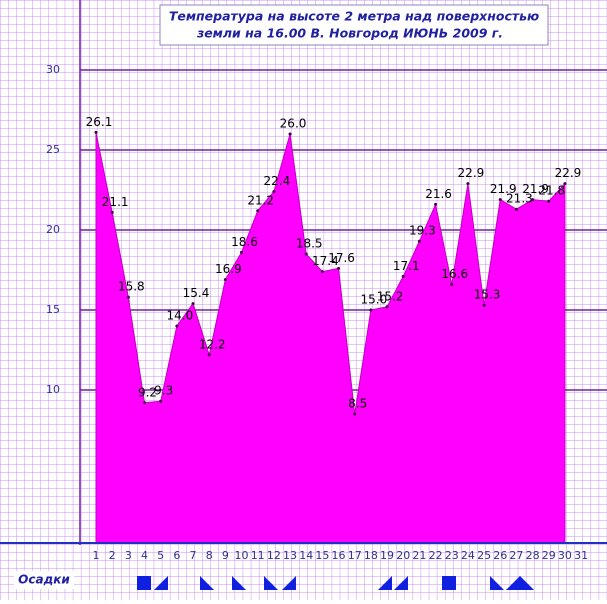  I want to click on y-tick-label: 15, so click(53, 309).